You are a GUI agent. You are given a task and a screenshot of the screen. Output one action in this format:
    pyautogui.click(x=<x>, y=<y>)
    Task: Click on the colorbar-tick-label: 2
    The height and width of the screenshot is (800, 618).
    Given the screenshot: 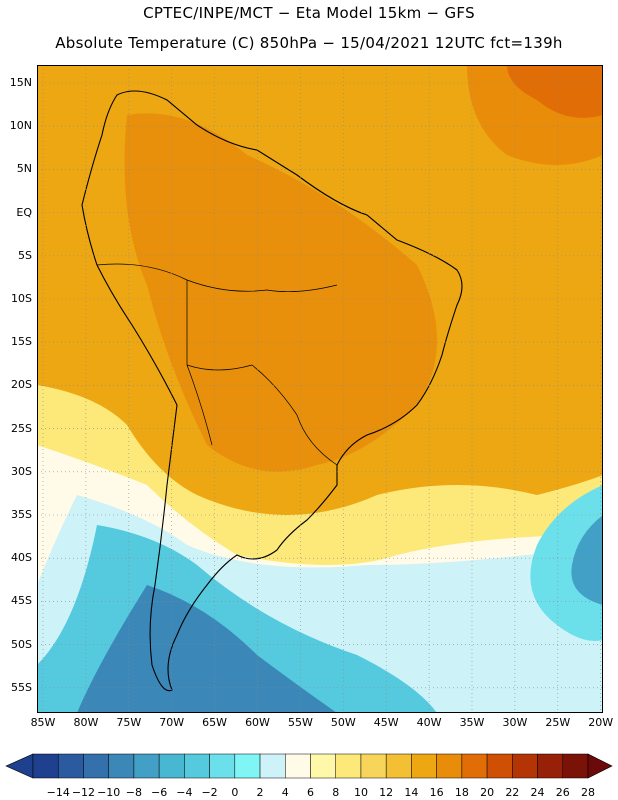 What is the action you would take?
    pyautogui.click(x=260, y=792)
    